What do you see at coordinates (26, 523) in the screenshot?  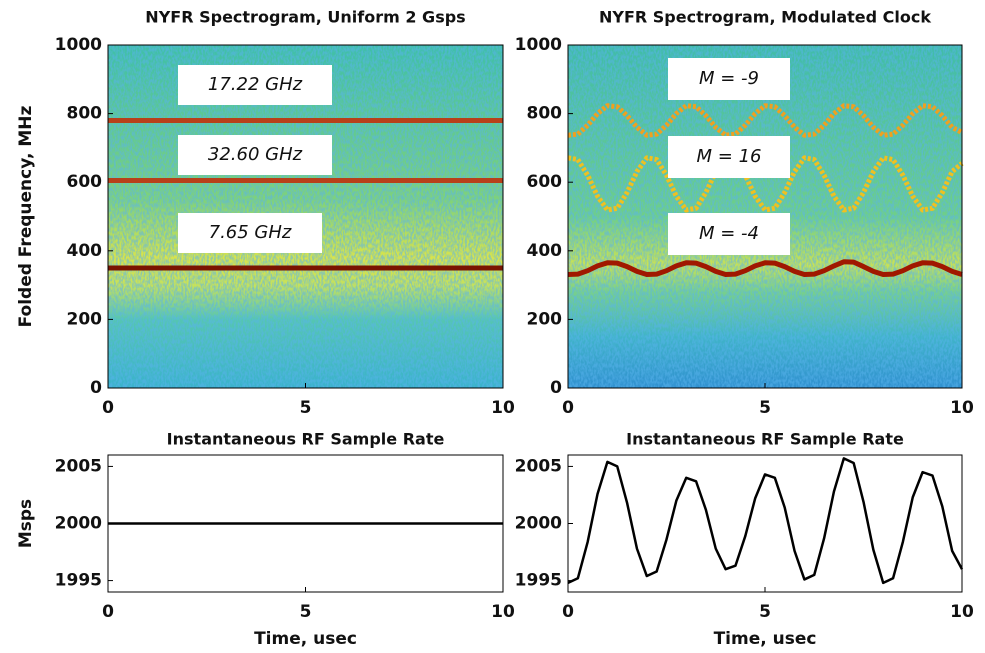 I see `y-axis-label: Msps` at bounding box center [26, 523].